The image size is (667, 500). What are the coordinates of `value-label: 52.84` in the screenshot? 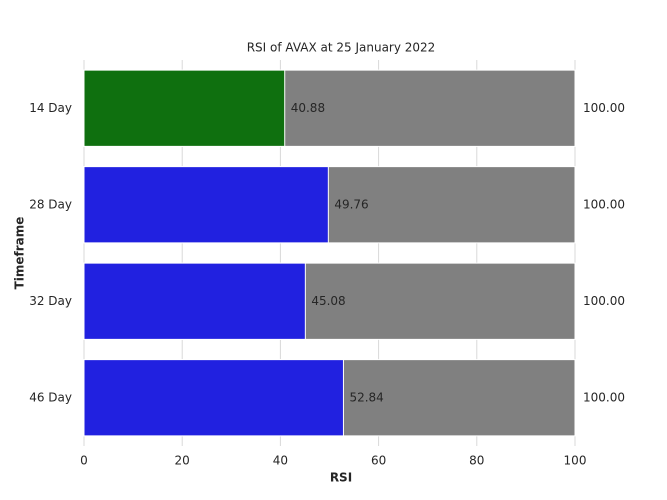 It's located at (366, 397).